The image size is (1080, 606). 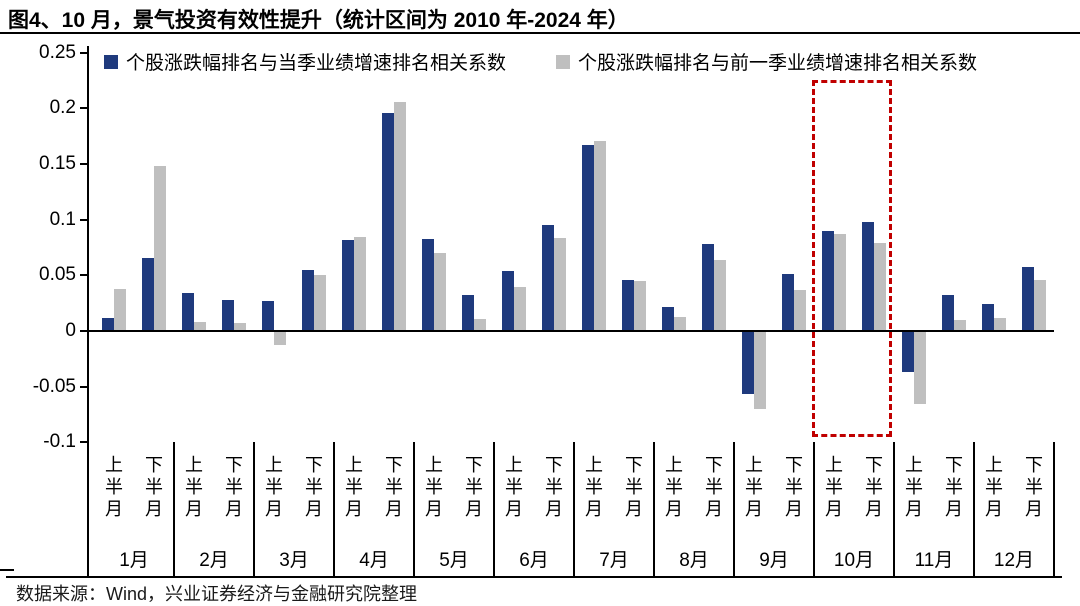 I want to click on month-label: 12月, so click(x=1014, y=560).